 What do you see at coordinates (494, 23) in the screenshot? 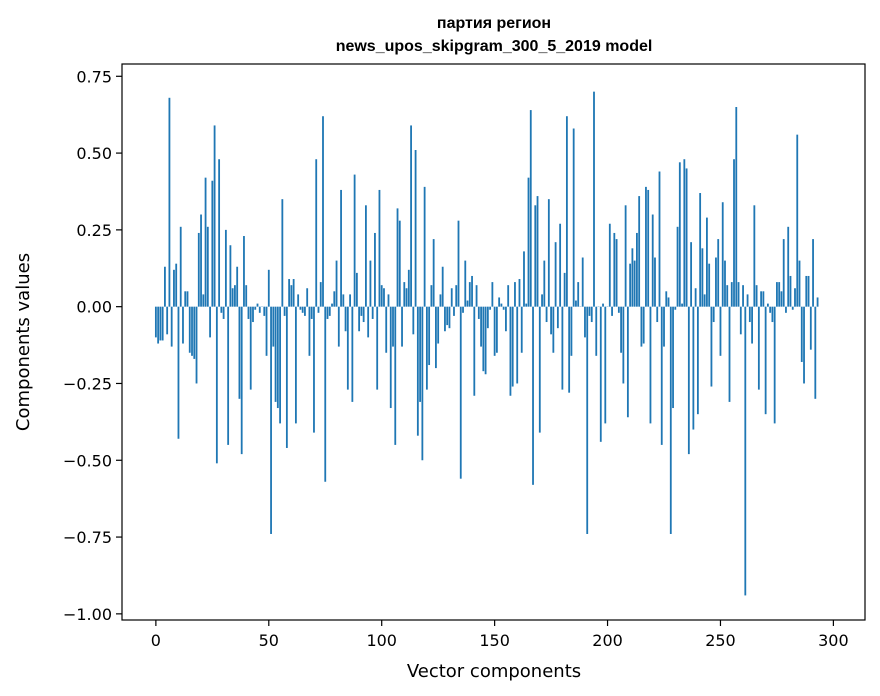
I see `chart-title-line-1: партия регион` at bounding box center [494, 23].